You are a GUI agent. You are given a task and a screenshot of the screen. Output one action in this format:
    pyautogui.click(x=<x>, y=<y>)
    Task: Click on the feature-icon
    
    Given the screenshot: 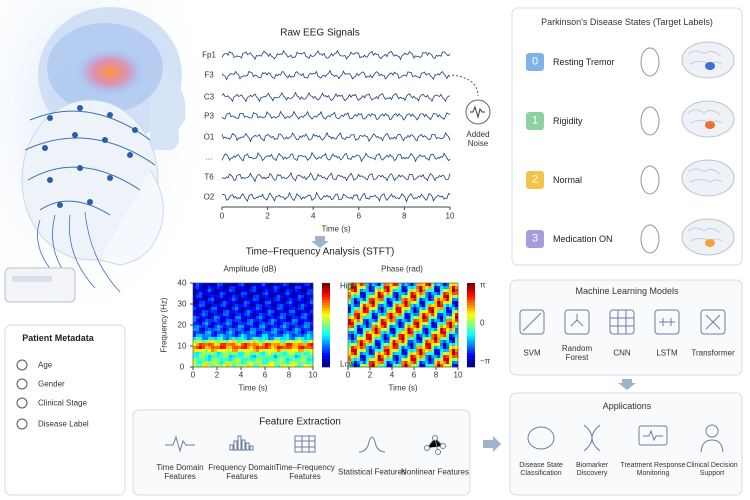 What is the action you would take?
    pyautogui.click(x=443, y=446)
    